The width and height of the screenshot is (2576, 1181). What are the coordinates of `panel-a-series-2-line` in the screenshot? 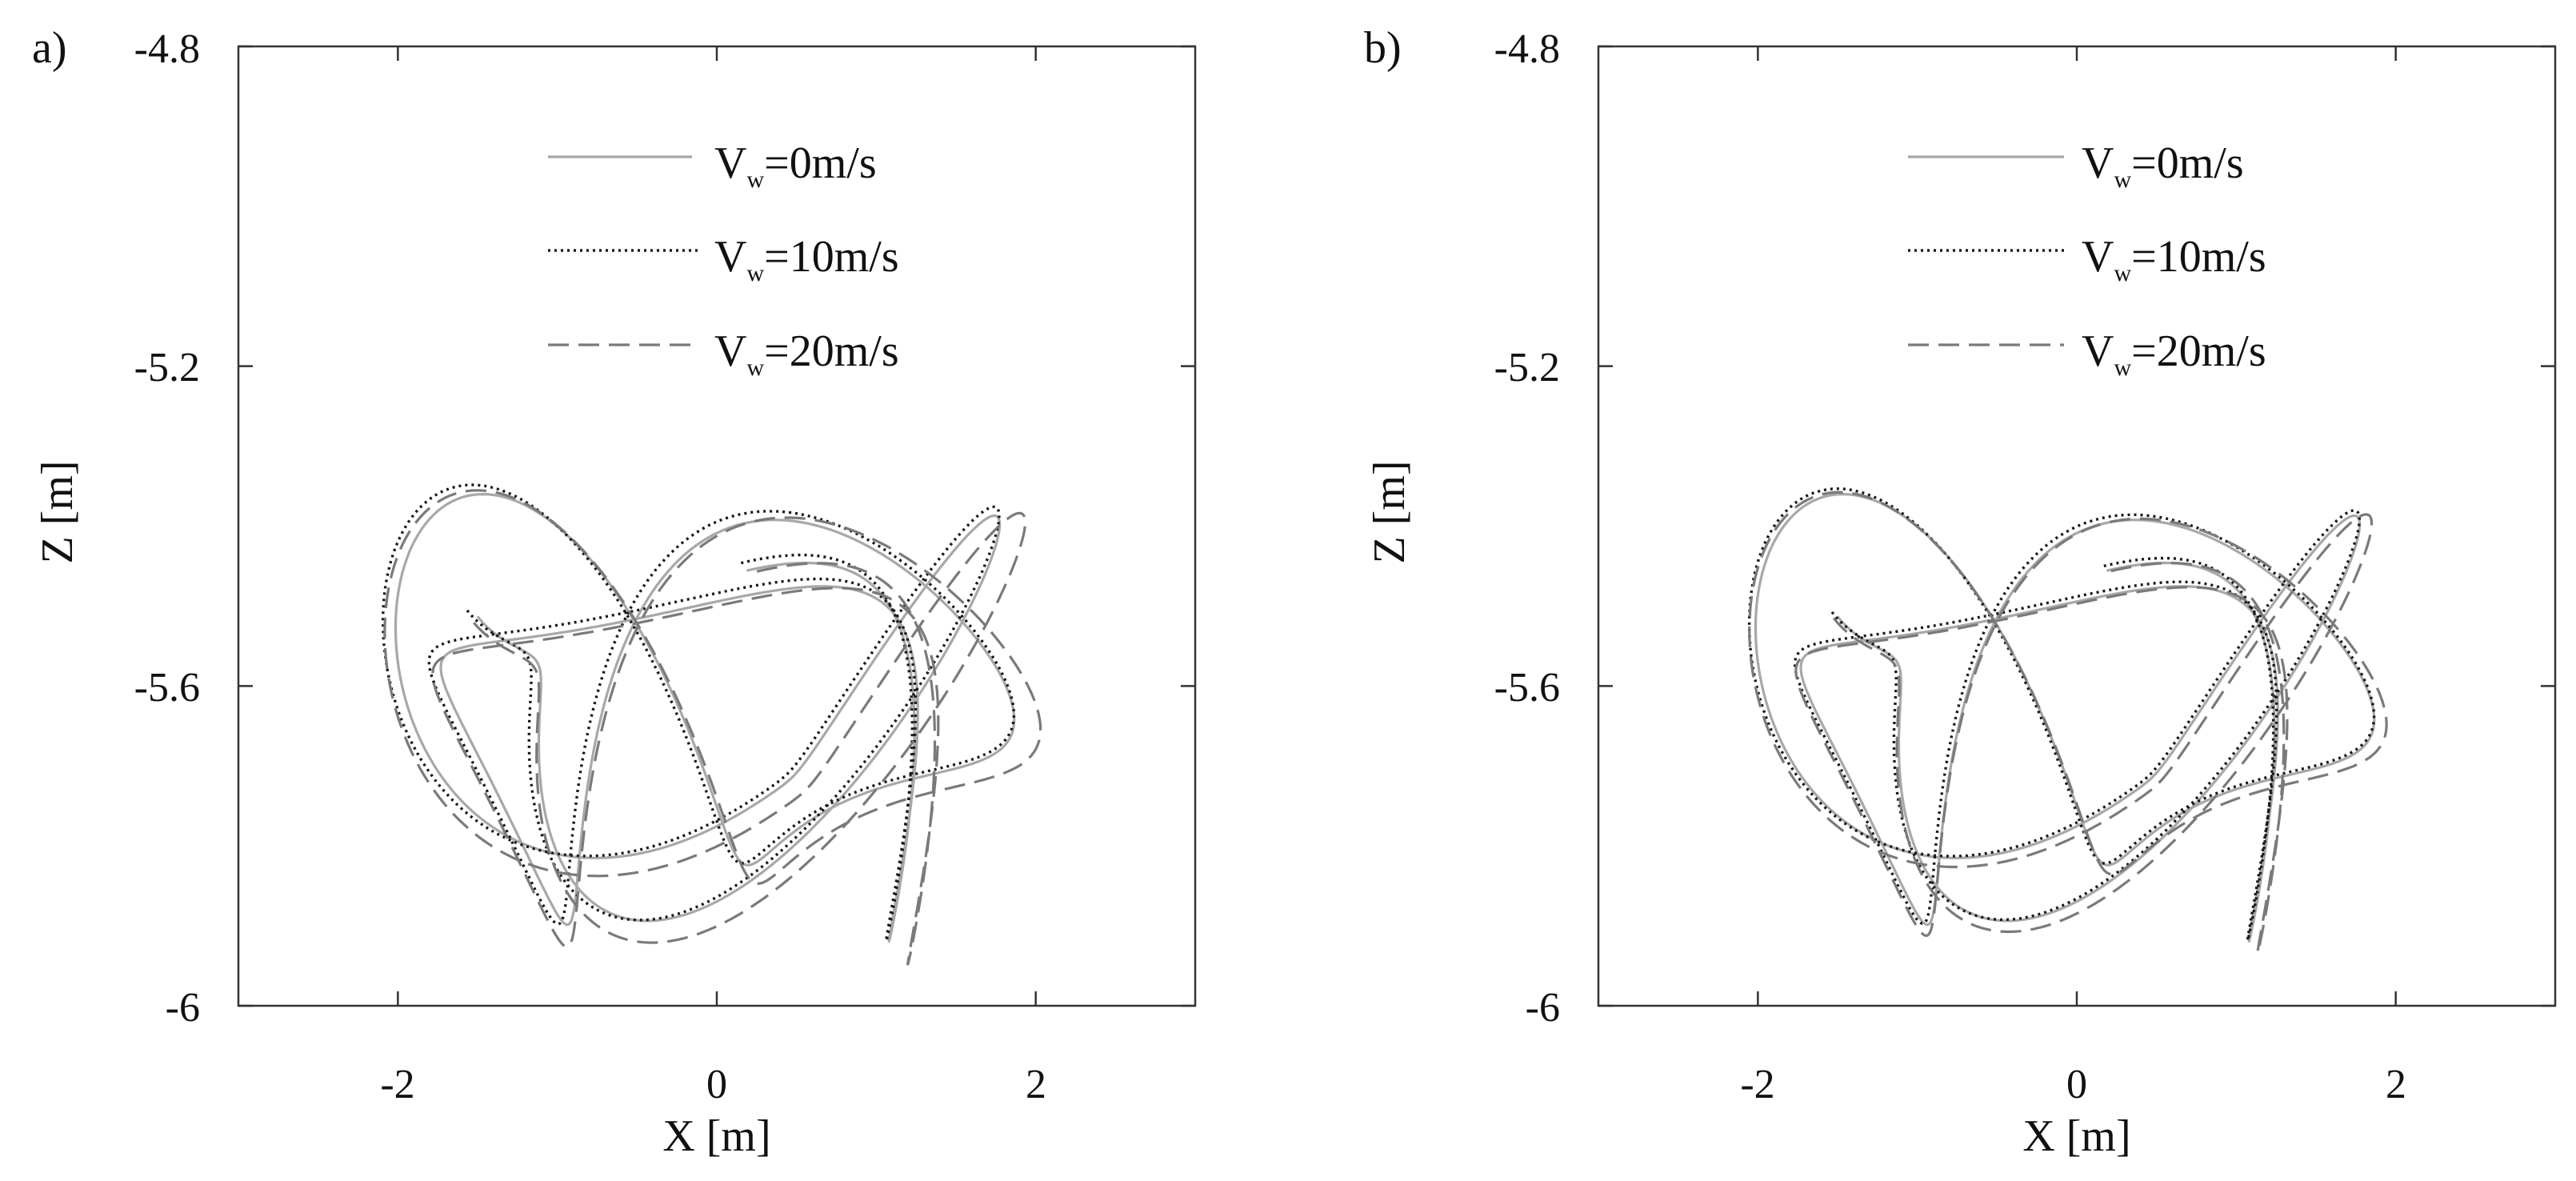 It's located at (712, 727).